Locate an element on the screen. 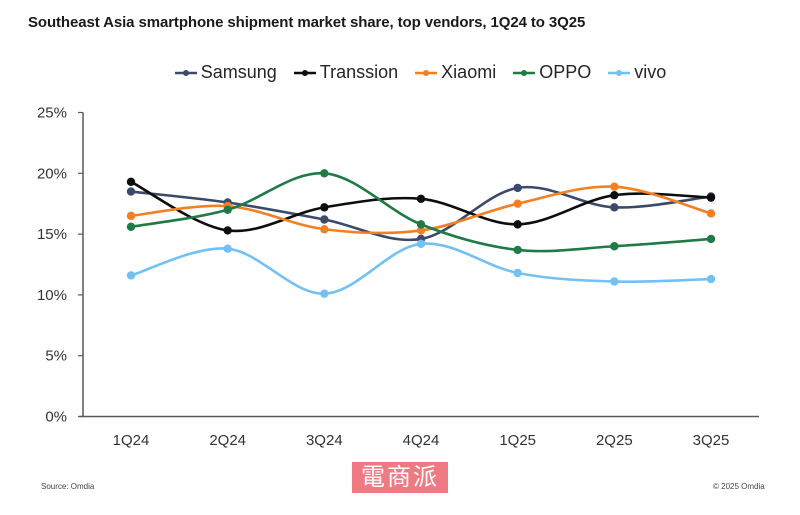  data-point-samsung-3q24 is located at coordinates (324, 219).